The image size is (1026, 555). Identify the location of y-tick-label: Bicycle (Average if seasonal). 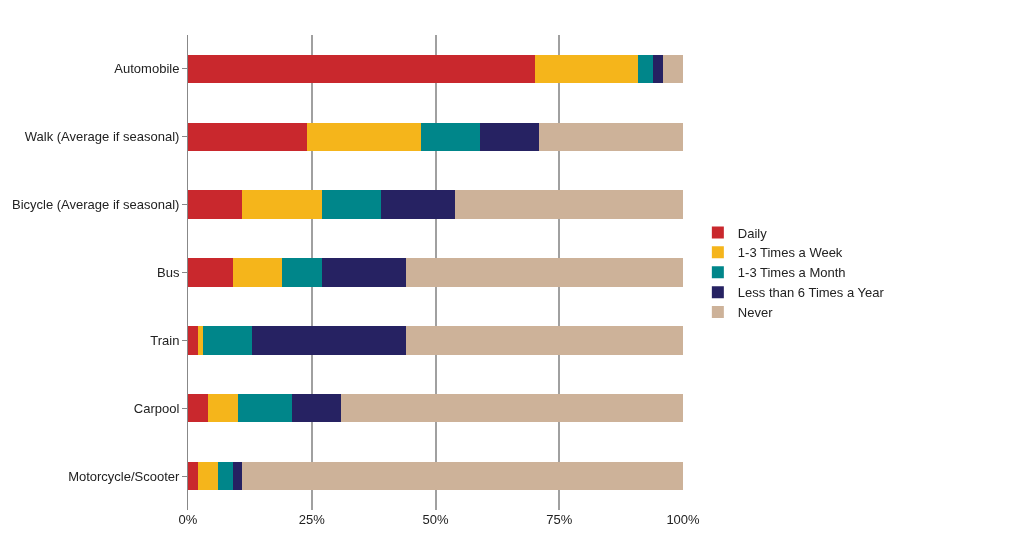
(95, 205).